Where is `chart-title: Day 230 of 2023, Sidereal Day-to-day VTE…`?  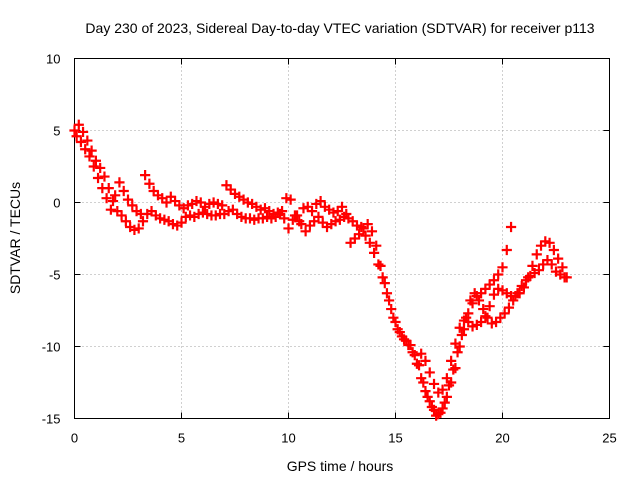 chart-title: Day 230 of 2023, Sidereal Day-to-day VTE… is located at coordinates (339, 28).